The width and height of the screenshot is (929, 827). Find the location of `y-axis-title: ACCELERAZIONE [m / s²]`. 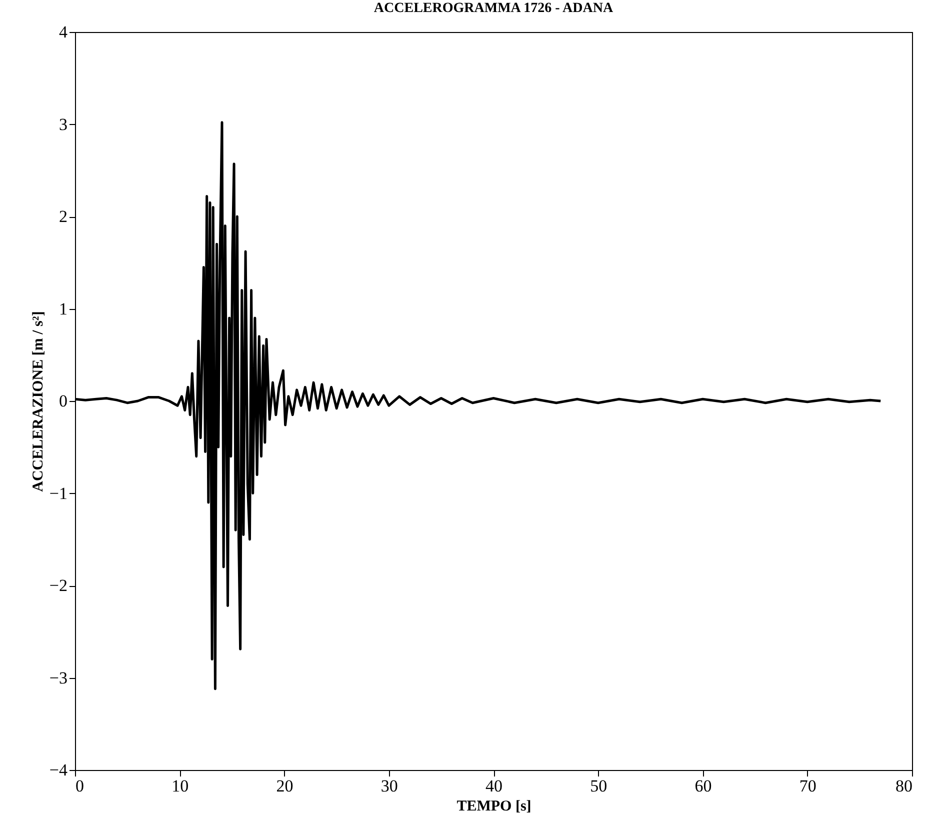

y-axis-title: ACCELERAZIONE [m / s²] is located at coordinates (38, 401).